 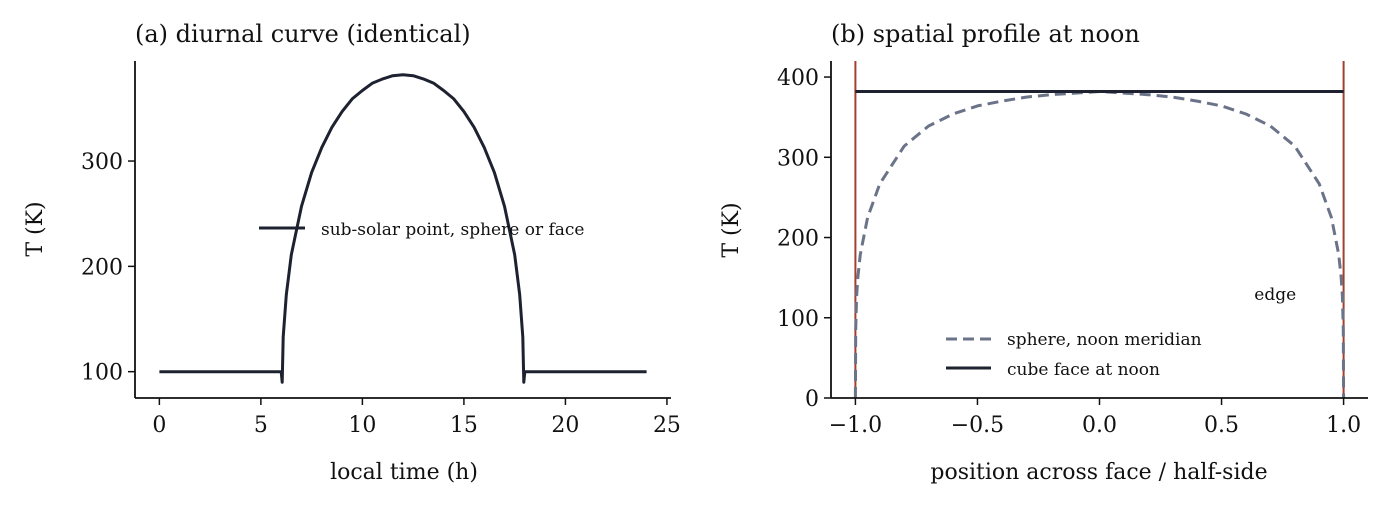 What do you see at coordinates (35, 228) in the screenshot?
I see `panel-a-y-axis-label: T (K)` at bounding box center [35, 228].